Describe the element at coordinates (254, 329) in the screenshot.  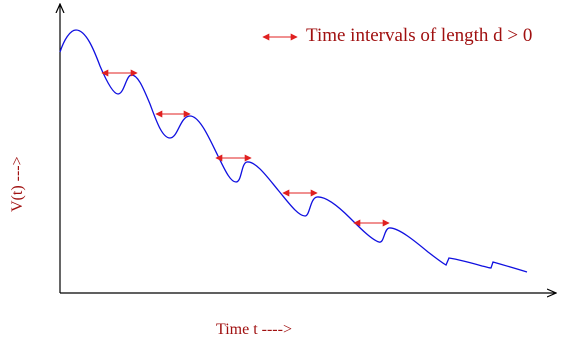
I see `x-axis-label: Time t ---->` at that location.